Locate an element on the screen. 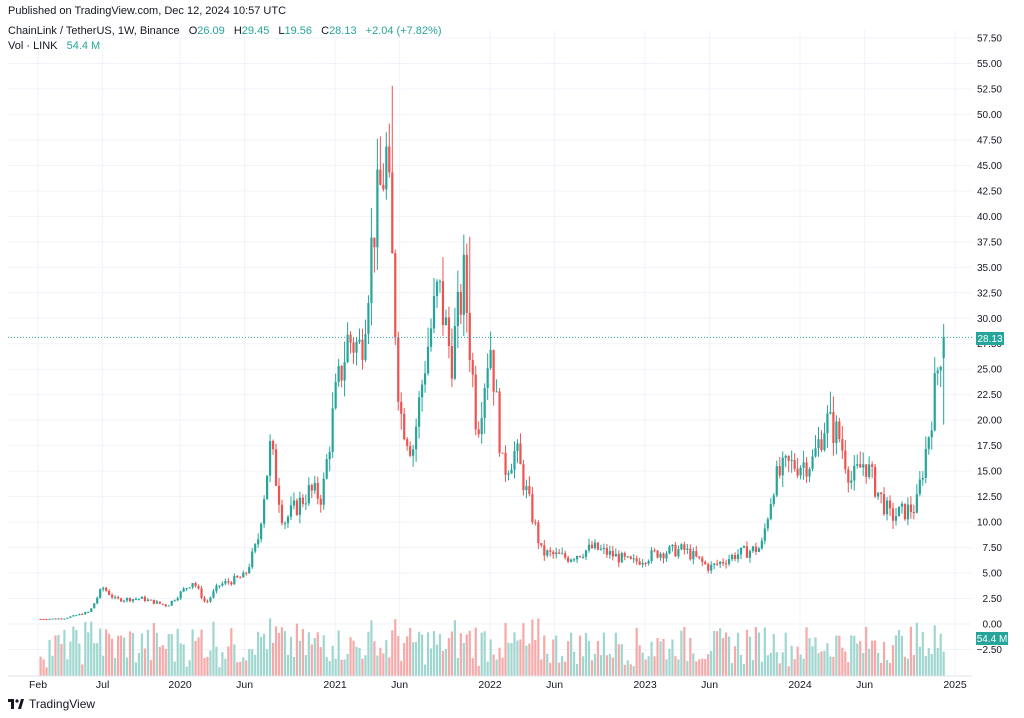 This screenshot has height=718, width=1024. y-tick-label: 37.50 is located at coordinates (989, 242).